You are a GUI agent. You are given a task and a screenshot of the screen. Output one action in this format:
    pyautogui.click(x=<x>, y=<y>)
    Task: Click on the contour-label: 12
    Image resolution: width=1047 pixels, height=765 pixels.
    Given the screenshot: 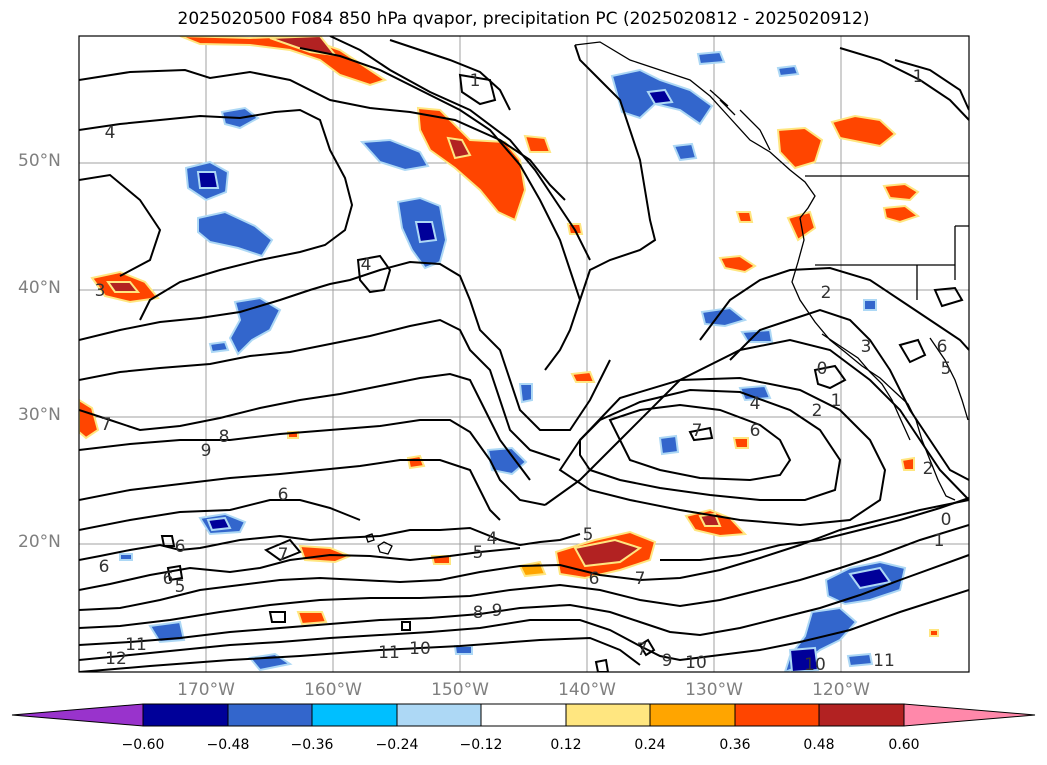 What is the action you would take?
    pyautogui.click(x=116, y=659)
    